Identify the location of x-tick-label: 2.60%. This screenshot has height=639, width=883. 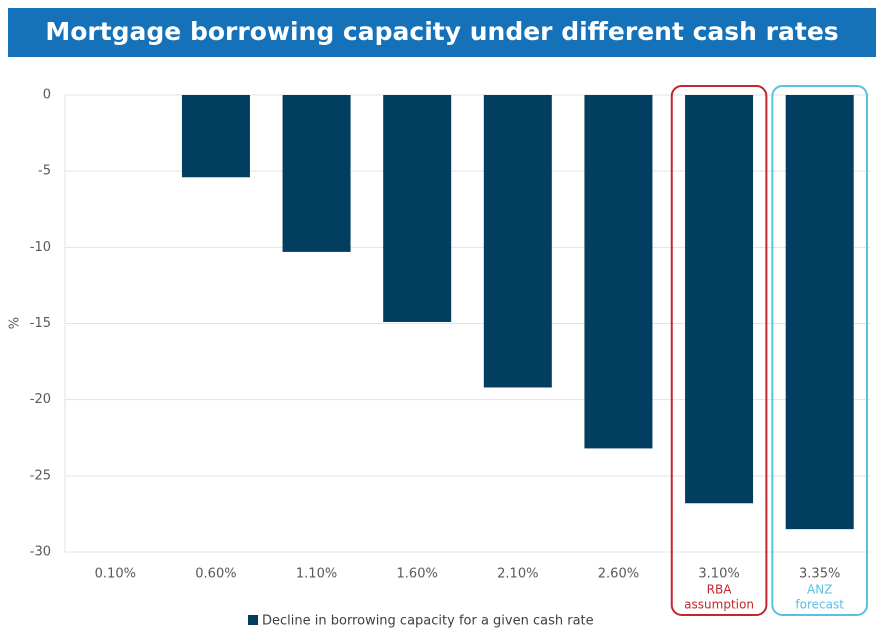
(618, 574).